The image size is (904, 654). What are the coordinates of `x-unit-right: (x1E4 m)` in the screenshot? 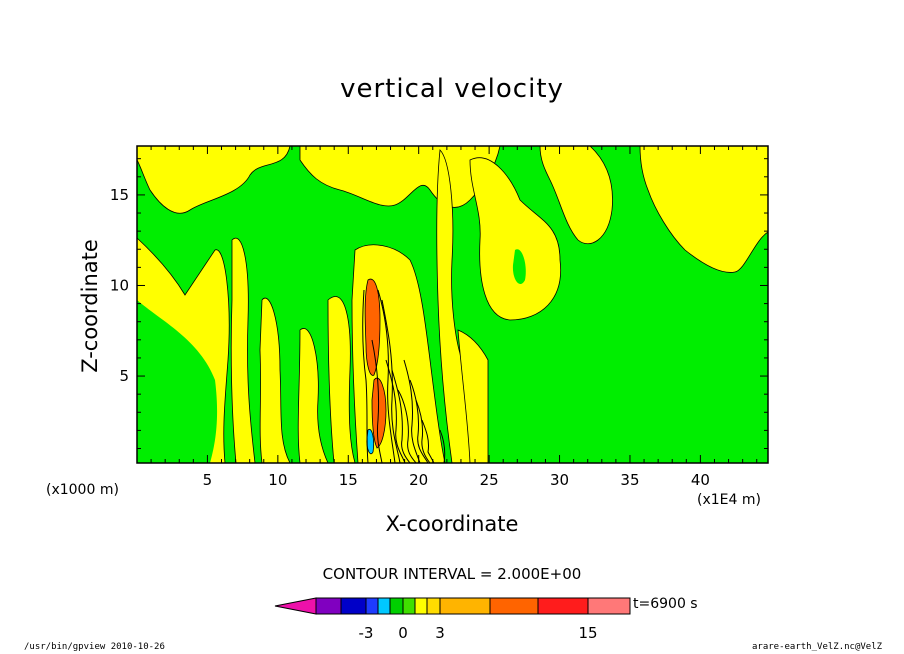 It's located at (729, 500).